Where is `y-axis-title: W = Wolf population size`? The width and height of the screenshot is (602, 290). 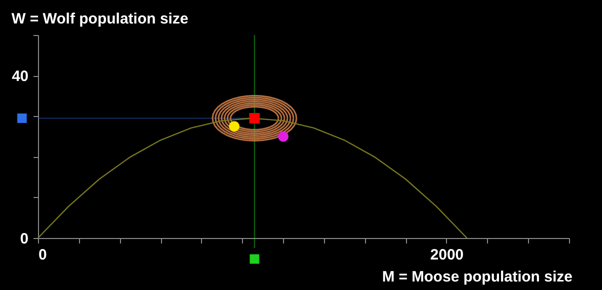 y-axis-title: W = Wolf population size is located at coordinates (100, 19).